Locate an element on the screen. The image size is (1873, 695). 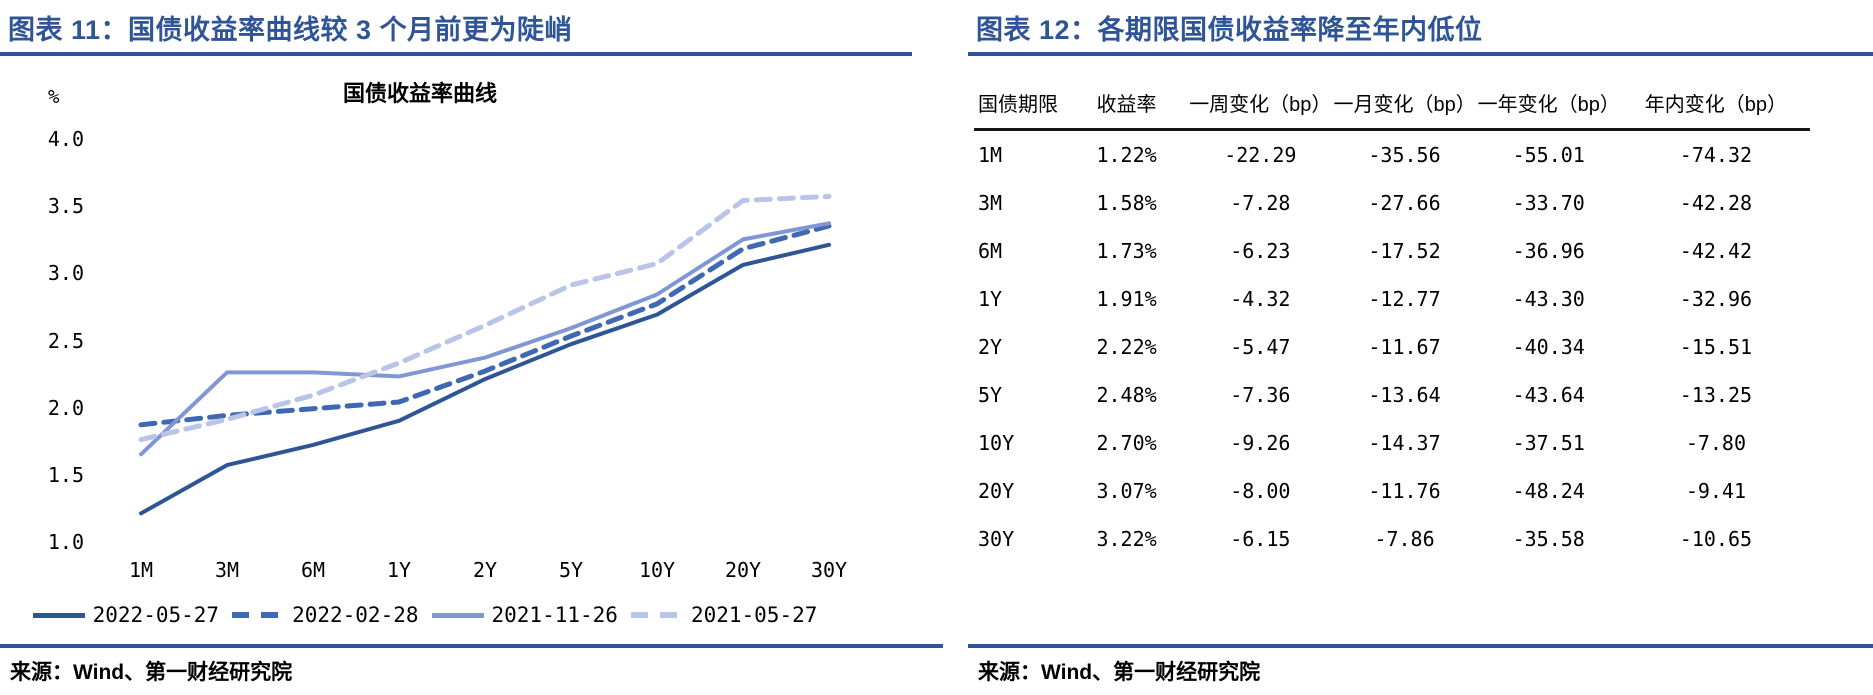
table-row: 2Y 2.22% -5.47 -11.67 -40.34 -15.51 is located at coordinates (1392, 347).